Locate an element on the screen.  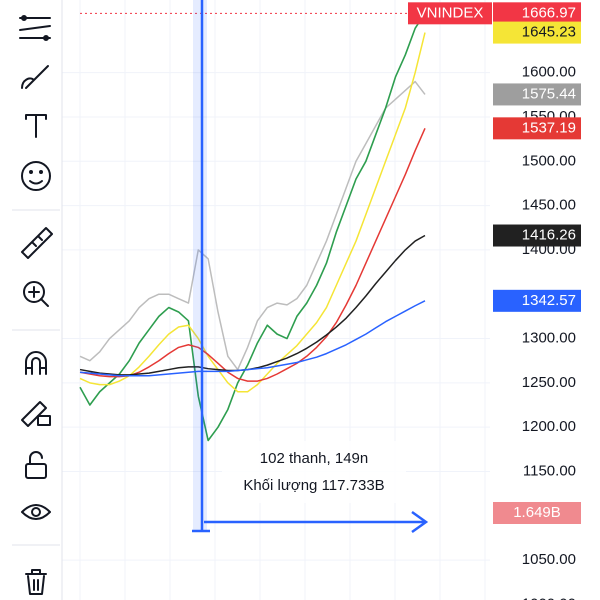
emoji-tool is located at coordinates (36, 176).